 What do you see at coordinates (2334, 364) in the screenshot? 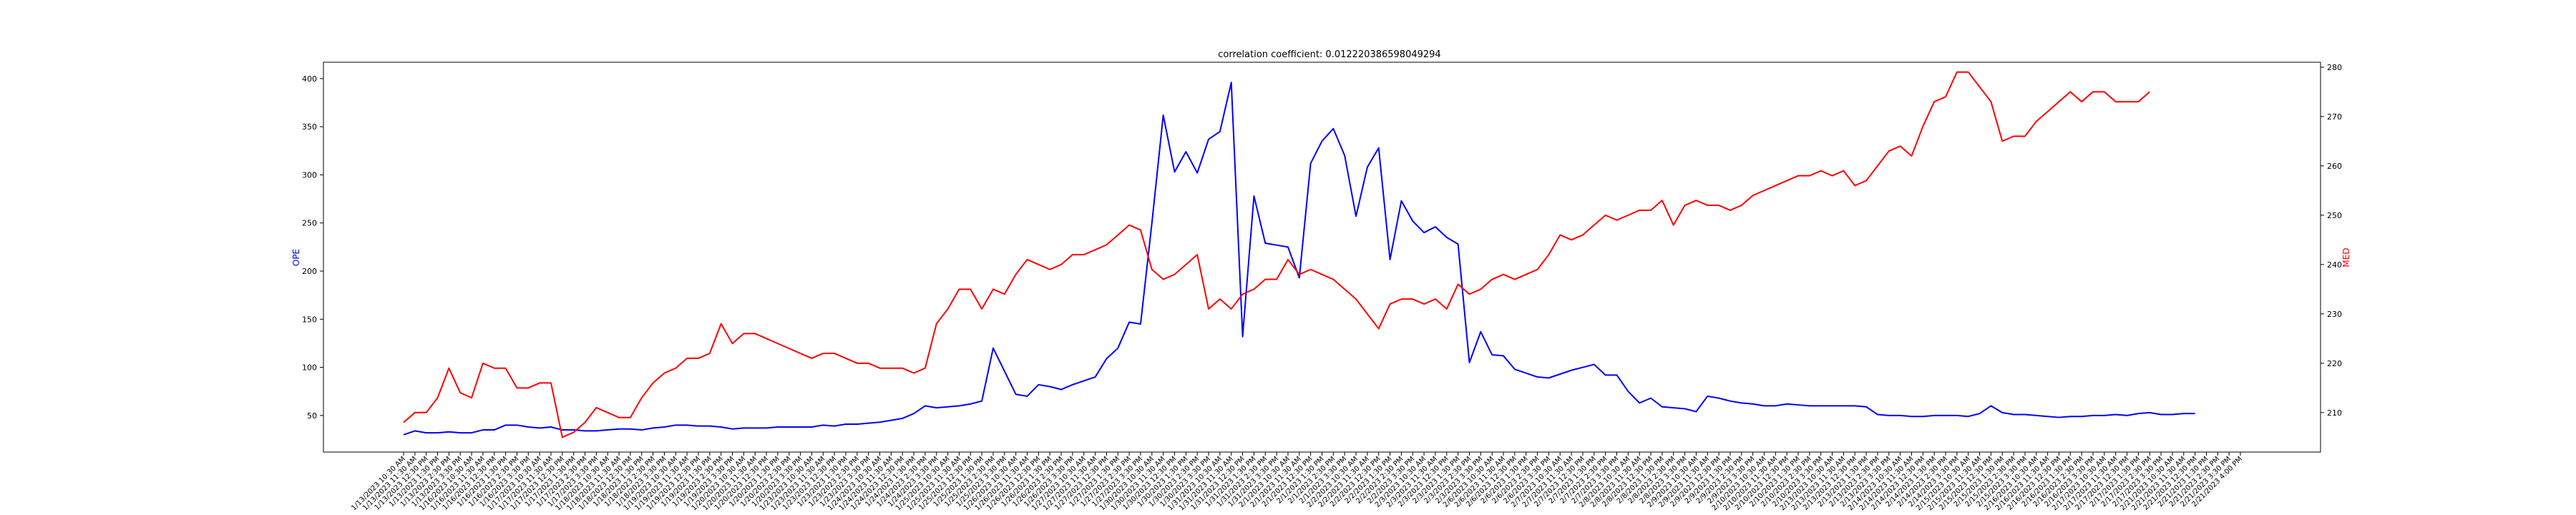
I see `y-right-tick-label: 220` at bounding box center [2334, 364].